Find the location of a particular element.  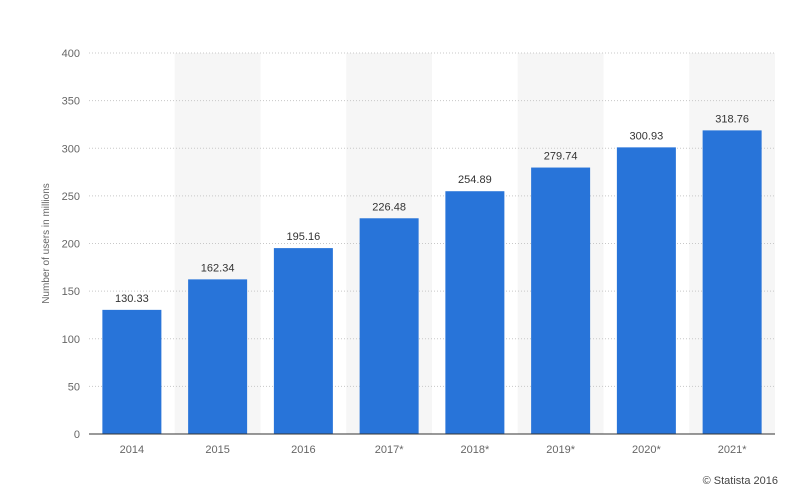

value-label: 195.16 is located at coordinates (304, 237).